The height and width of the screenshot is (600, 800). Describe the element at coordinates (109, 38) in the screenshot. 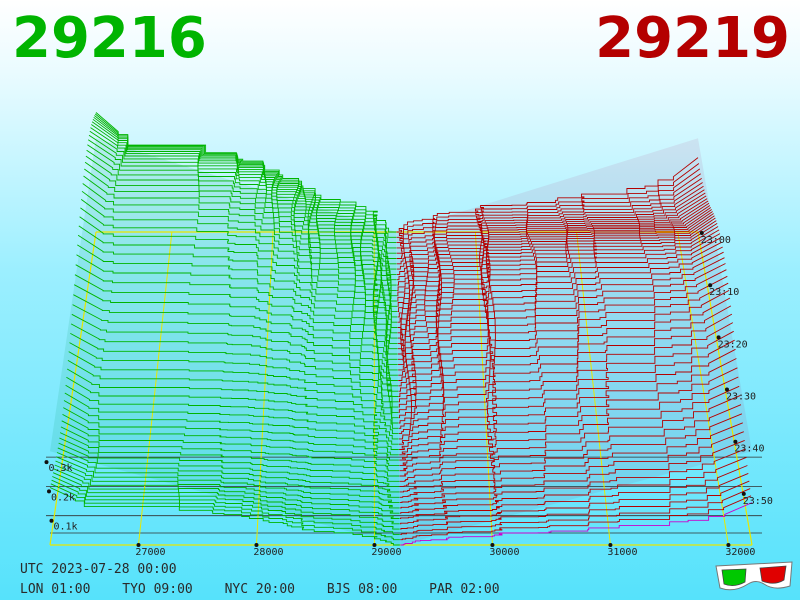

I see `bid-price: 29216` at that location.